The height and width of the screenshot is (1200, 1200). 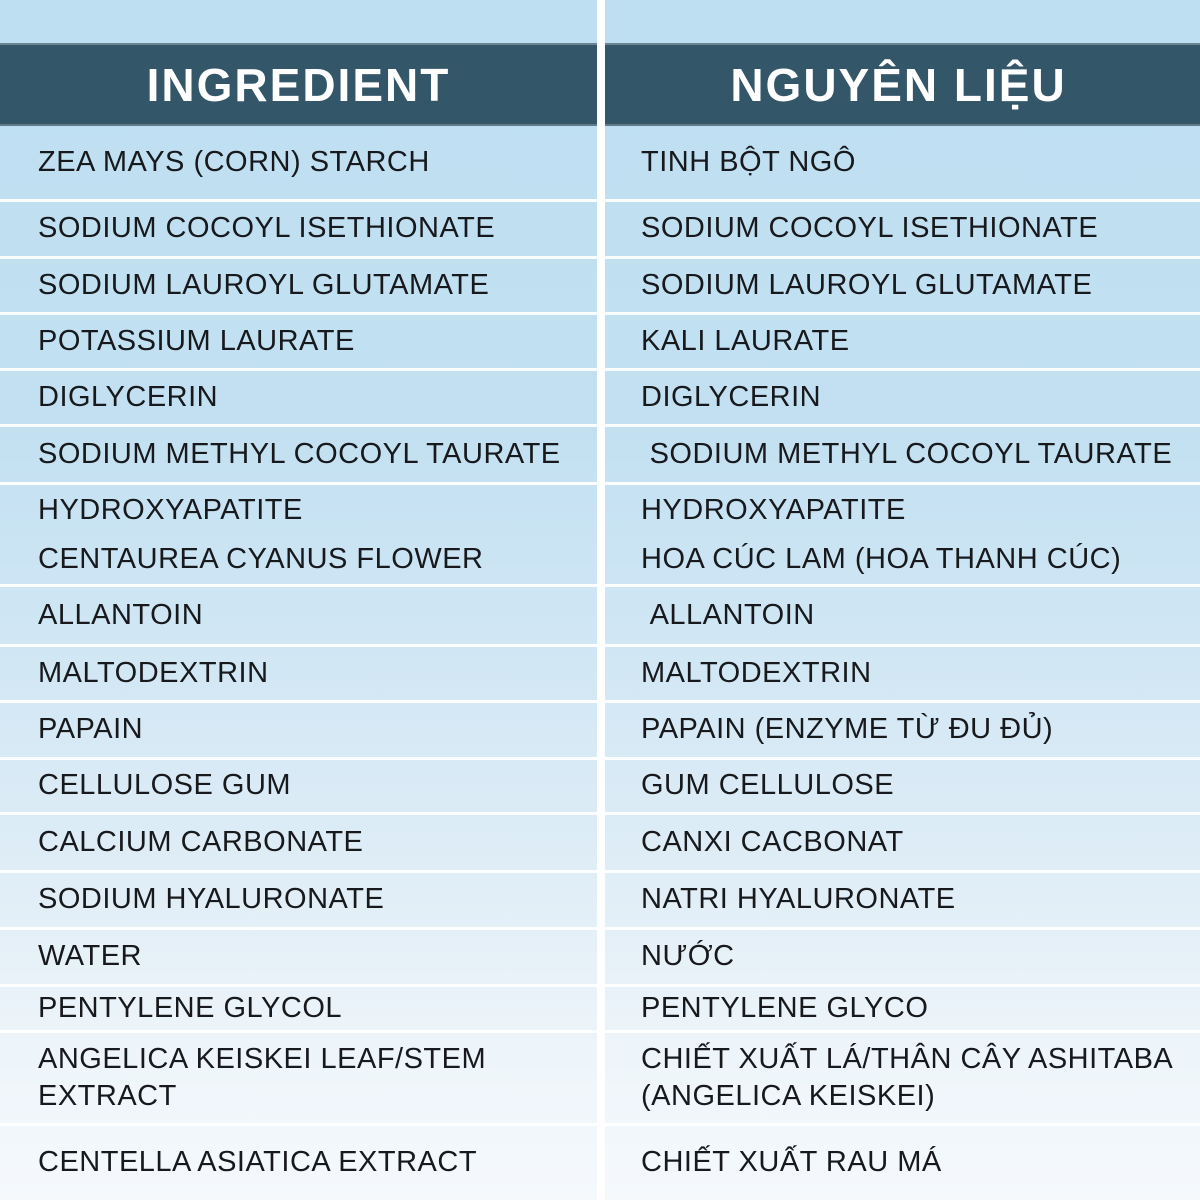 I want to click on ingredient-cell-vi: SODIUM COCOYL ISETHIONATE, so click(x=870, y=228).